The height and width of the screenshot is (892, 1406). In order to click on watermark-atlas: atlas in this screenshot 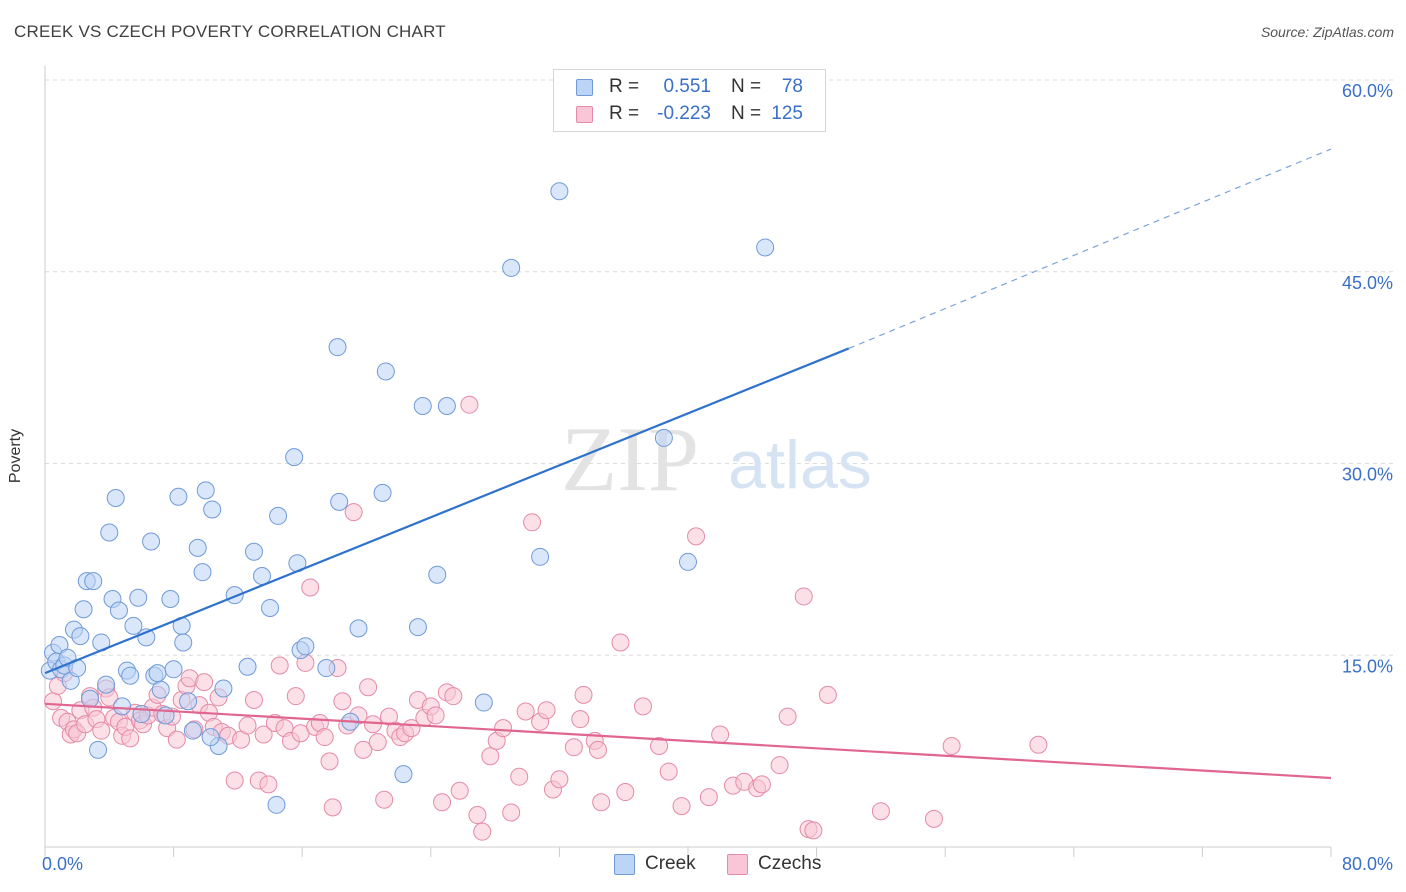, I will do `click(800, 465)`.